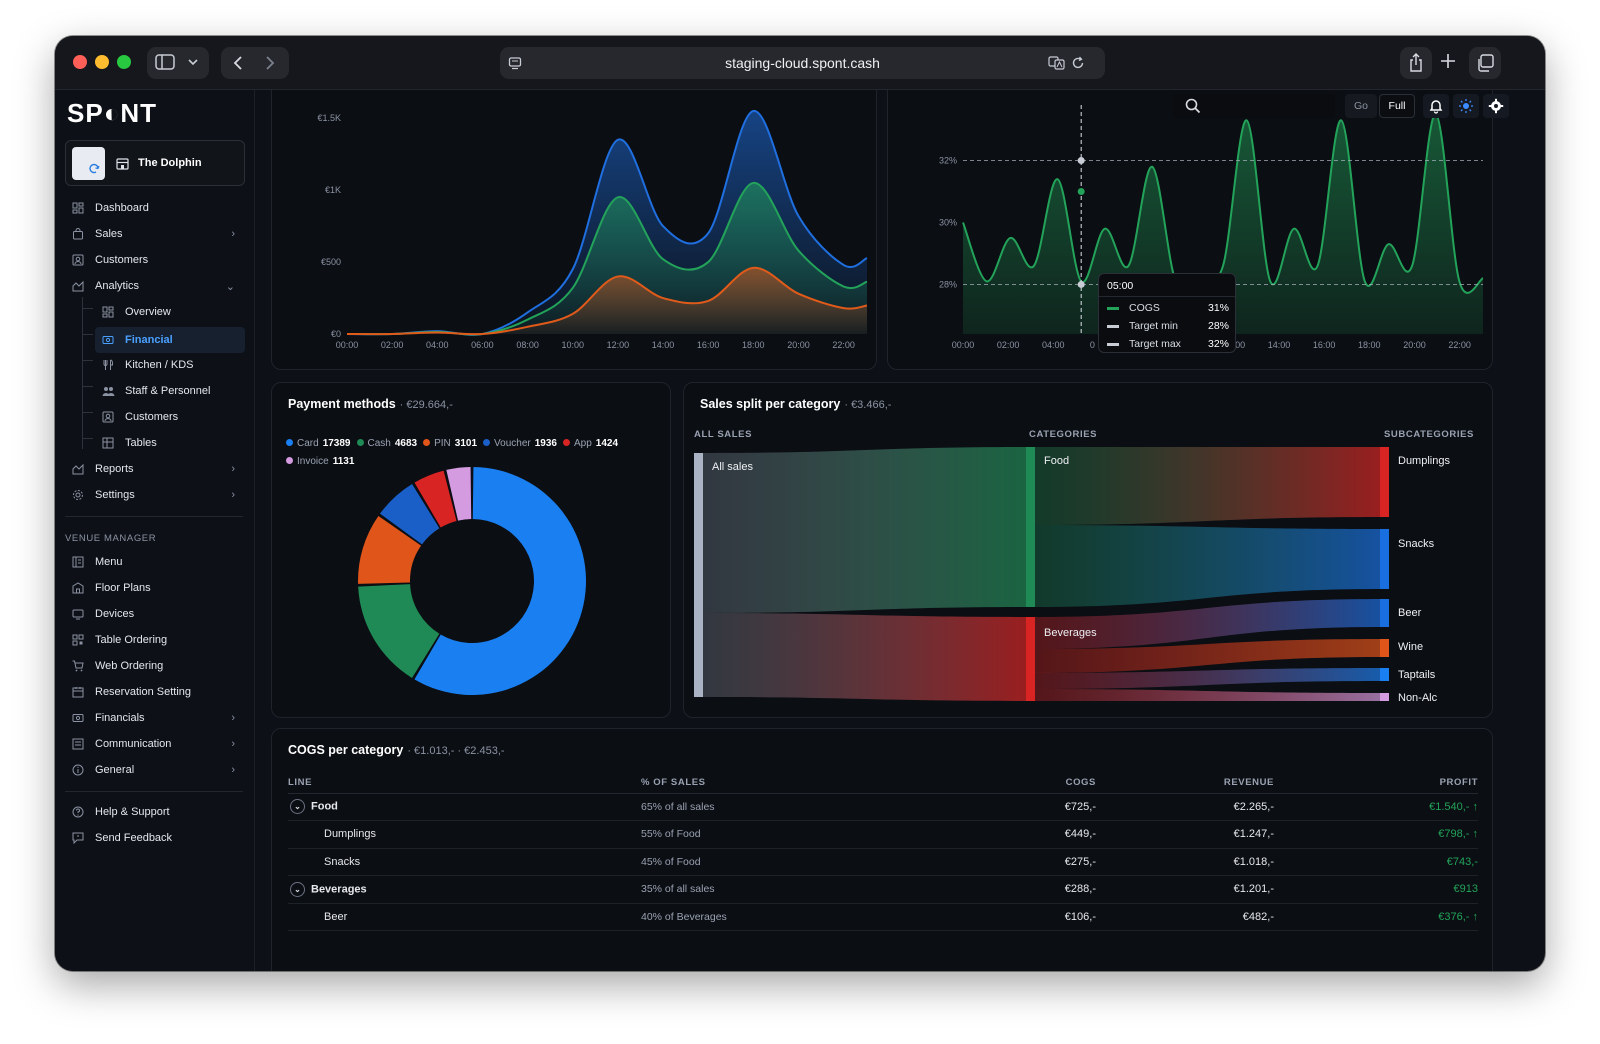  What do you see at coordinates (482, 345) in the screenshot?
I see `x-tick-label: 06:00` at bounding box center [482, 345].